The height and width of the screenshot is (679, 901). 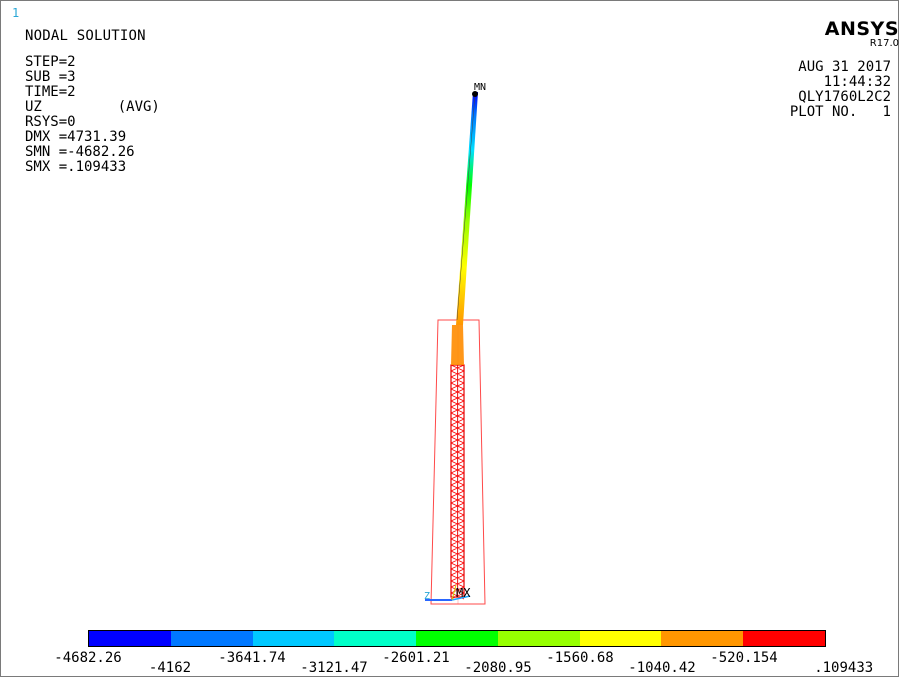 I want to click on meta-plot-no: PLOT NO. 1, so click(x=840, y=112).